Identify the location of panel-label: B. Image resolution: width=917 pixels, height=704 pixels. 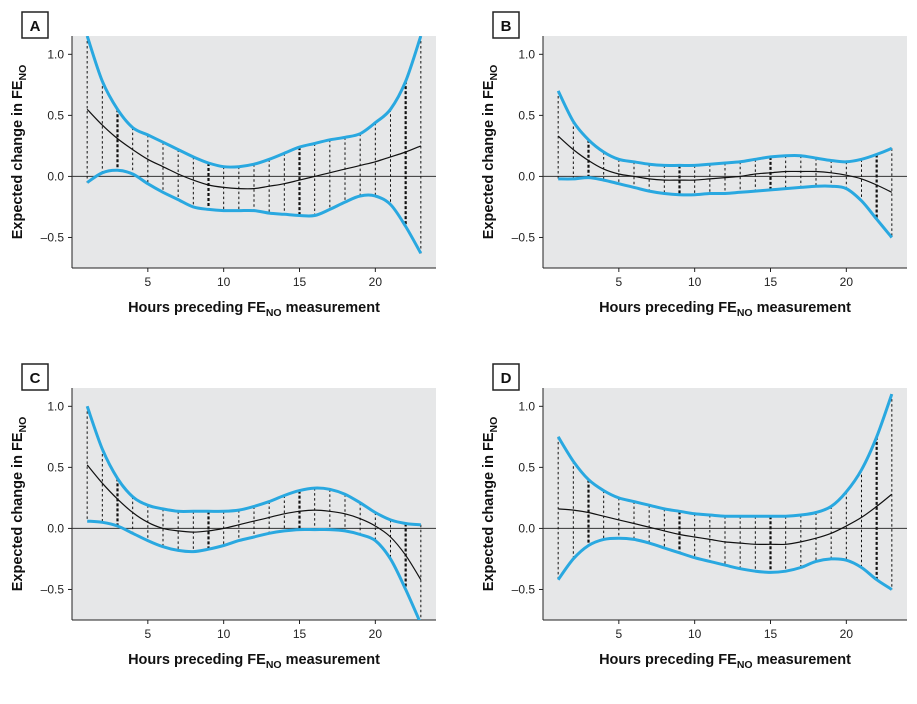
(506, 26).